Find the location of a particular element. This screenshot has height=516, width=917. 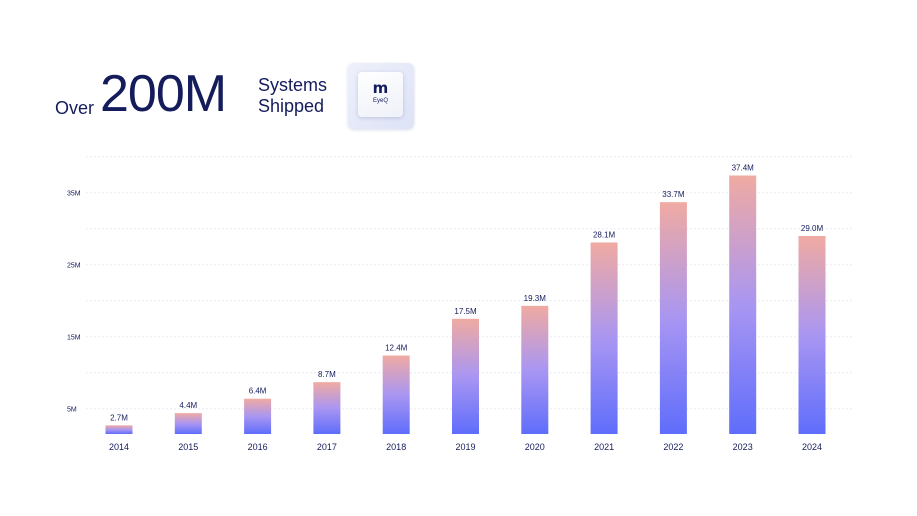

data-label-2023: 37.4M is located at coordinates (743, 168).